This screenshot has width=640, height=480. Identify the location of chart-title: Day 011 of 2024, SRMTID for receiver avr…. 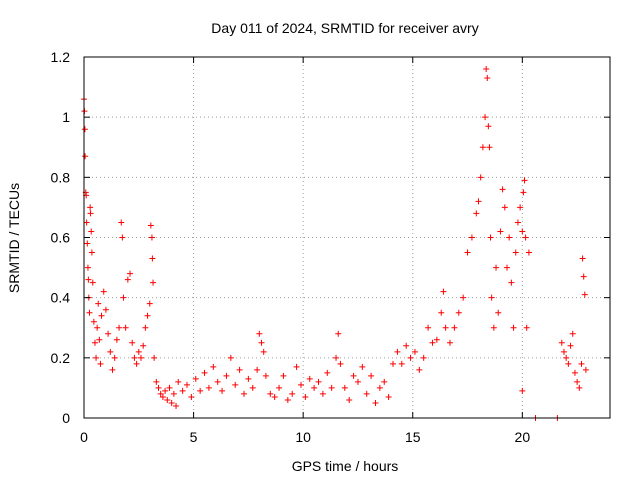
(344, 28).